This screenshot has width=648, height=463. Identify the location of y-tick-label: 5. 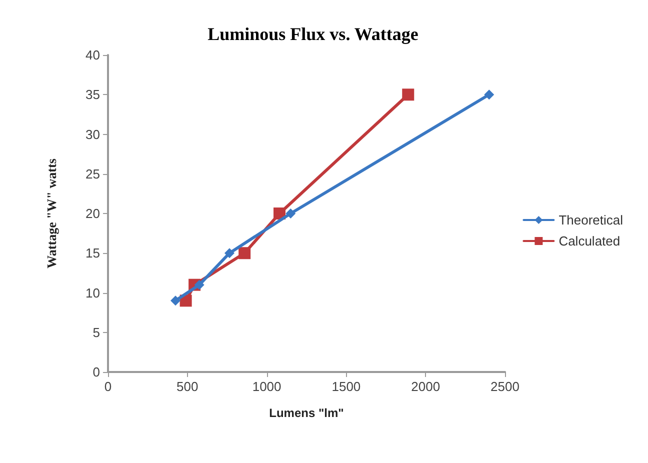
(96, 332).